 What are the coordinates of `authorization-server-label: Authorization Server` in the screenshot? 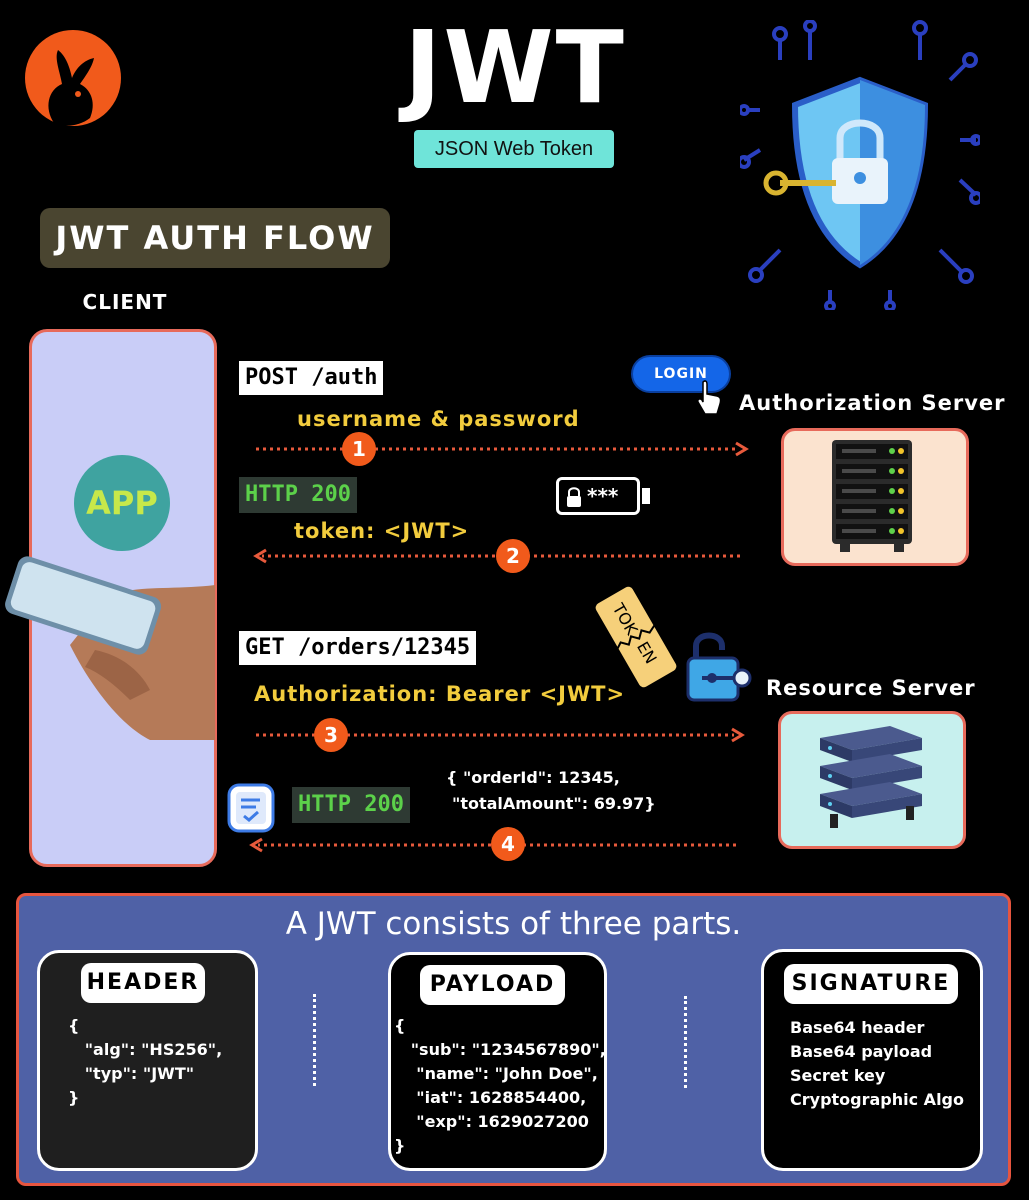 It's located at (872, 403).